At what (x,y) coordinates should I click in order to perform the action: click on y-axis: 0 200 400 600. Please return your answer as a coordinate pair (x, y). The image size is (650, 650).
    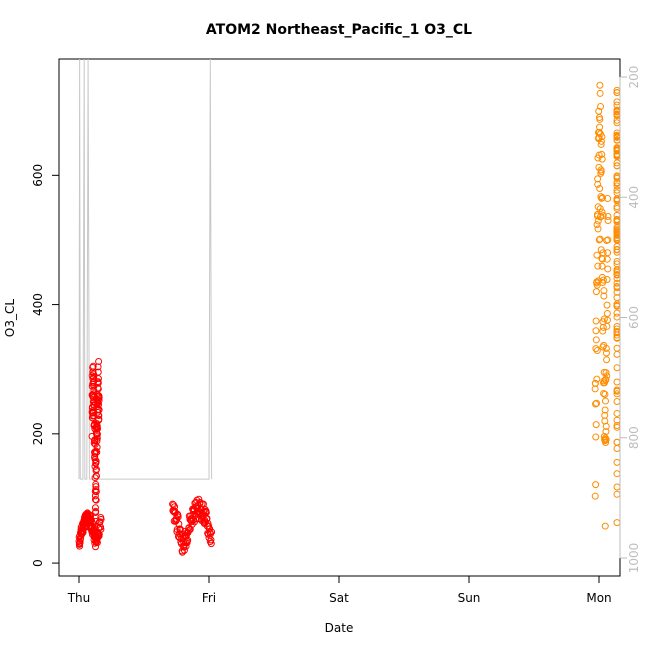
    Looking at the image, I should click on (45, 365).